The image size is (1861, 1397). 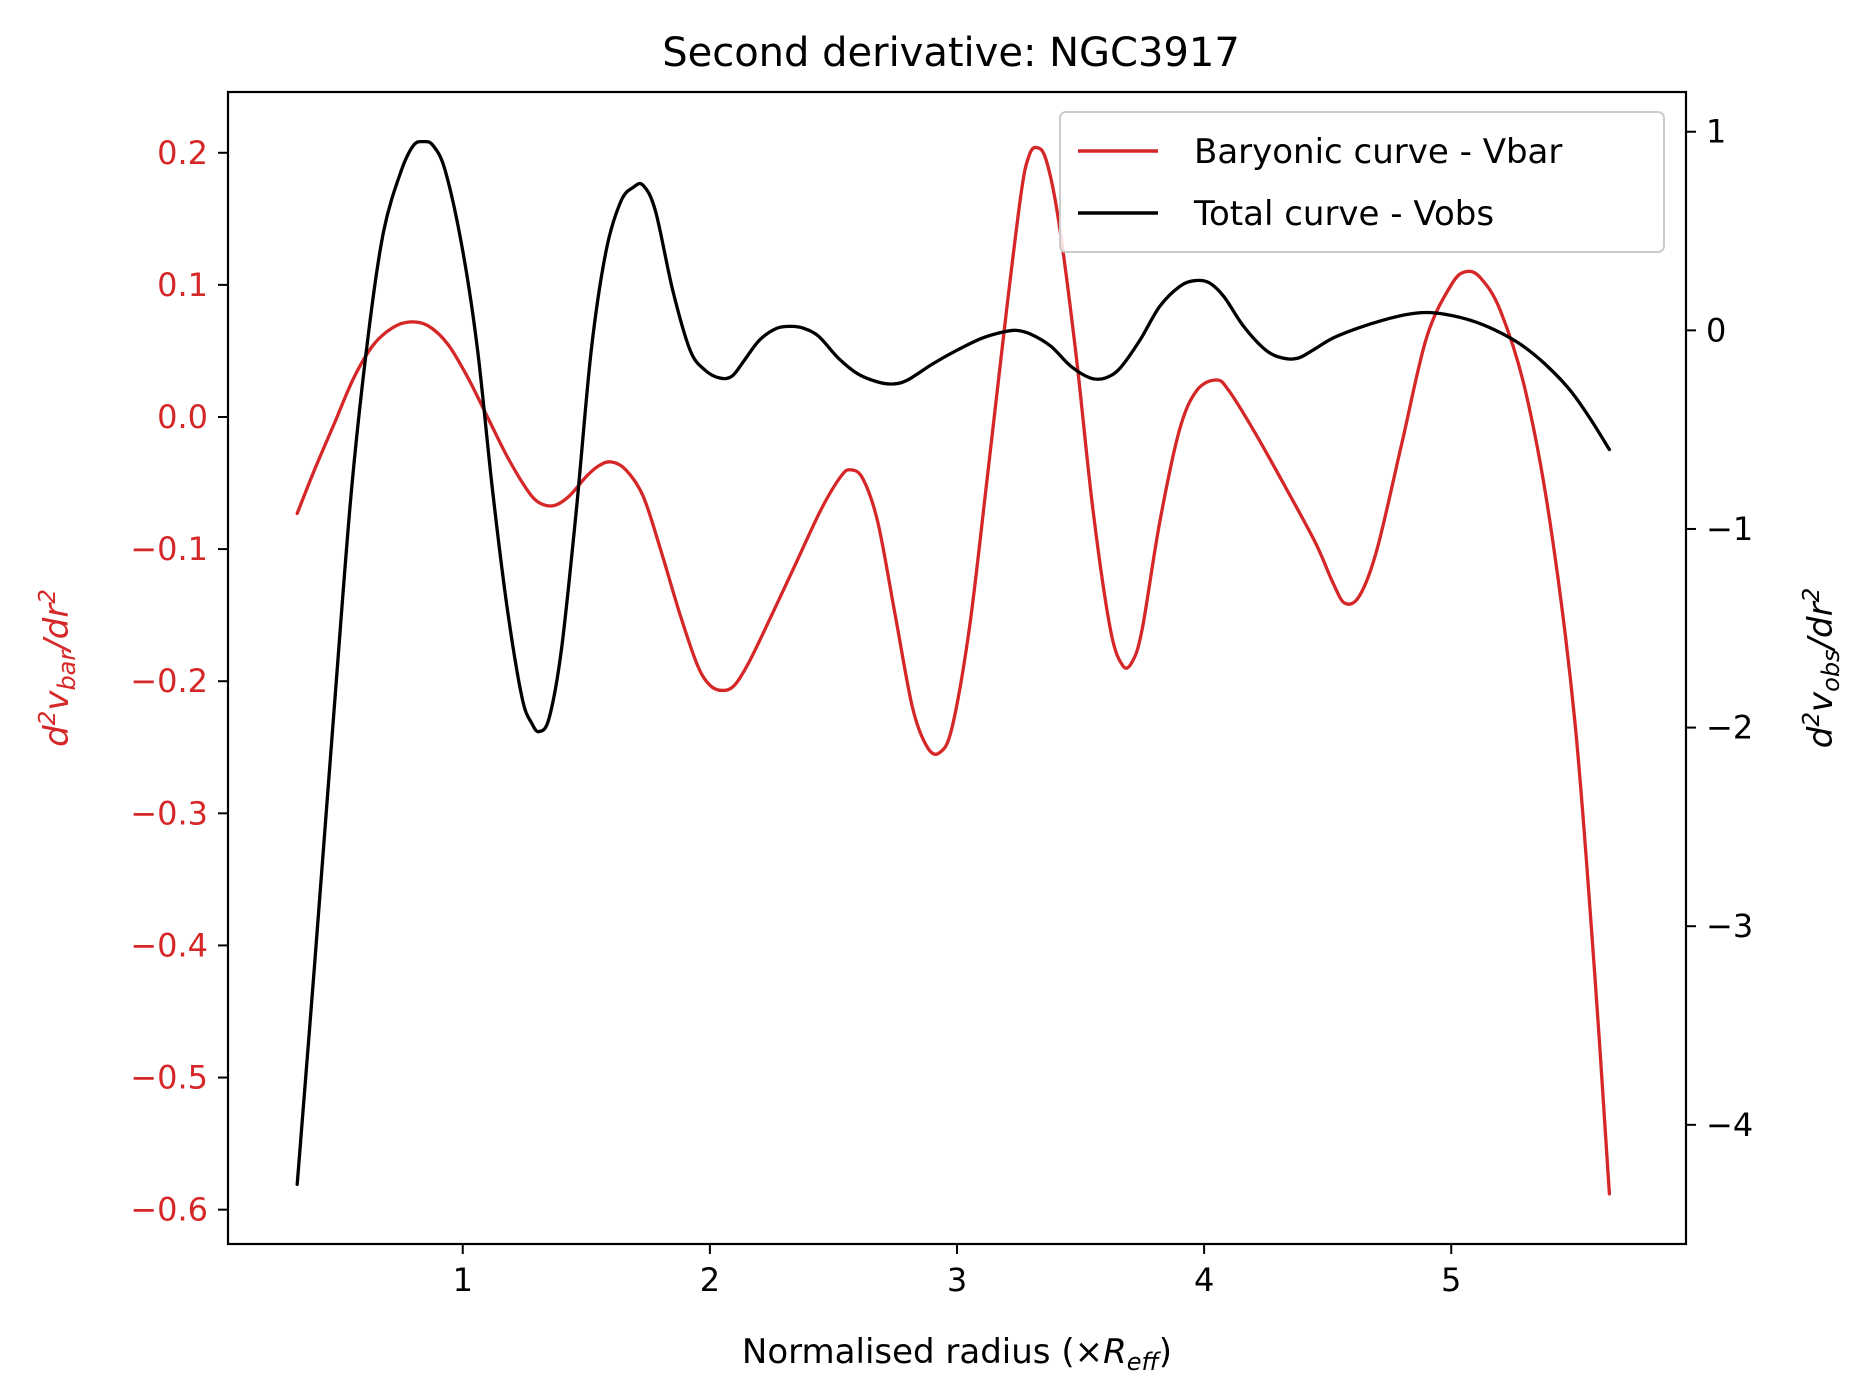 What do you see at coordinates (169, 813) in the screenshot?
I see `y-left-tick-label: −0.3` at bounding box center [169, 813].